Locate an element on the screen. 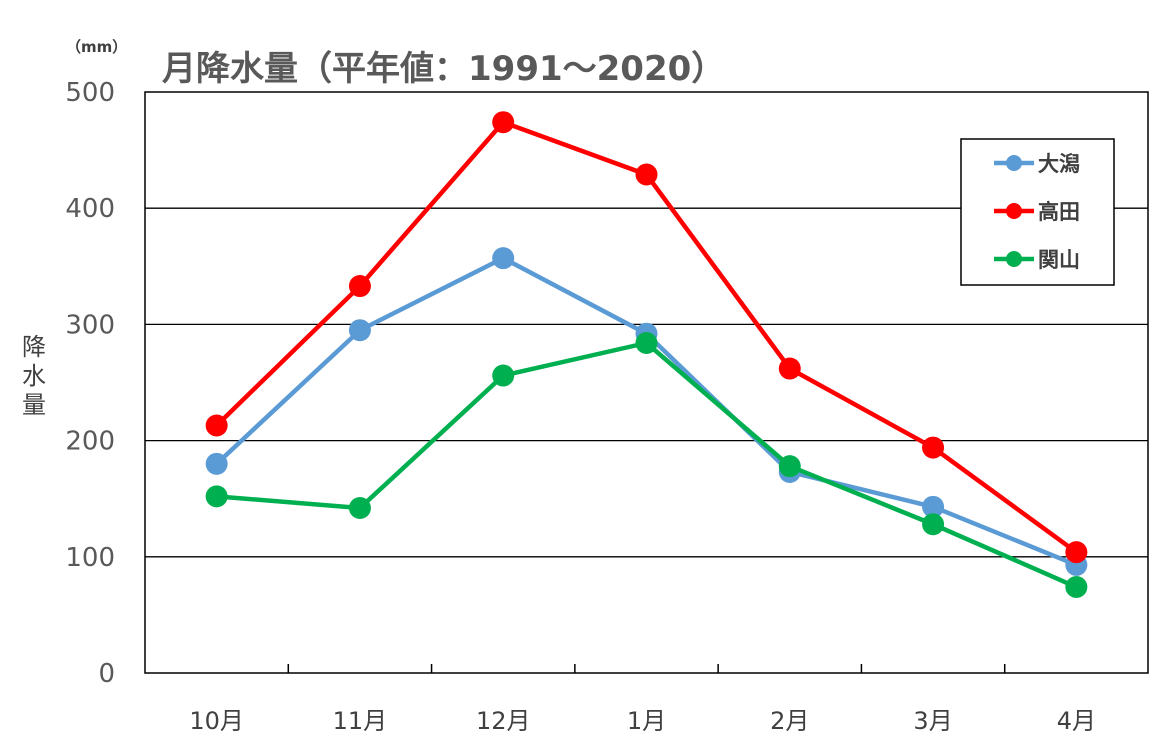  x-tick-label: 11月 is located at coordinates (360, 721).